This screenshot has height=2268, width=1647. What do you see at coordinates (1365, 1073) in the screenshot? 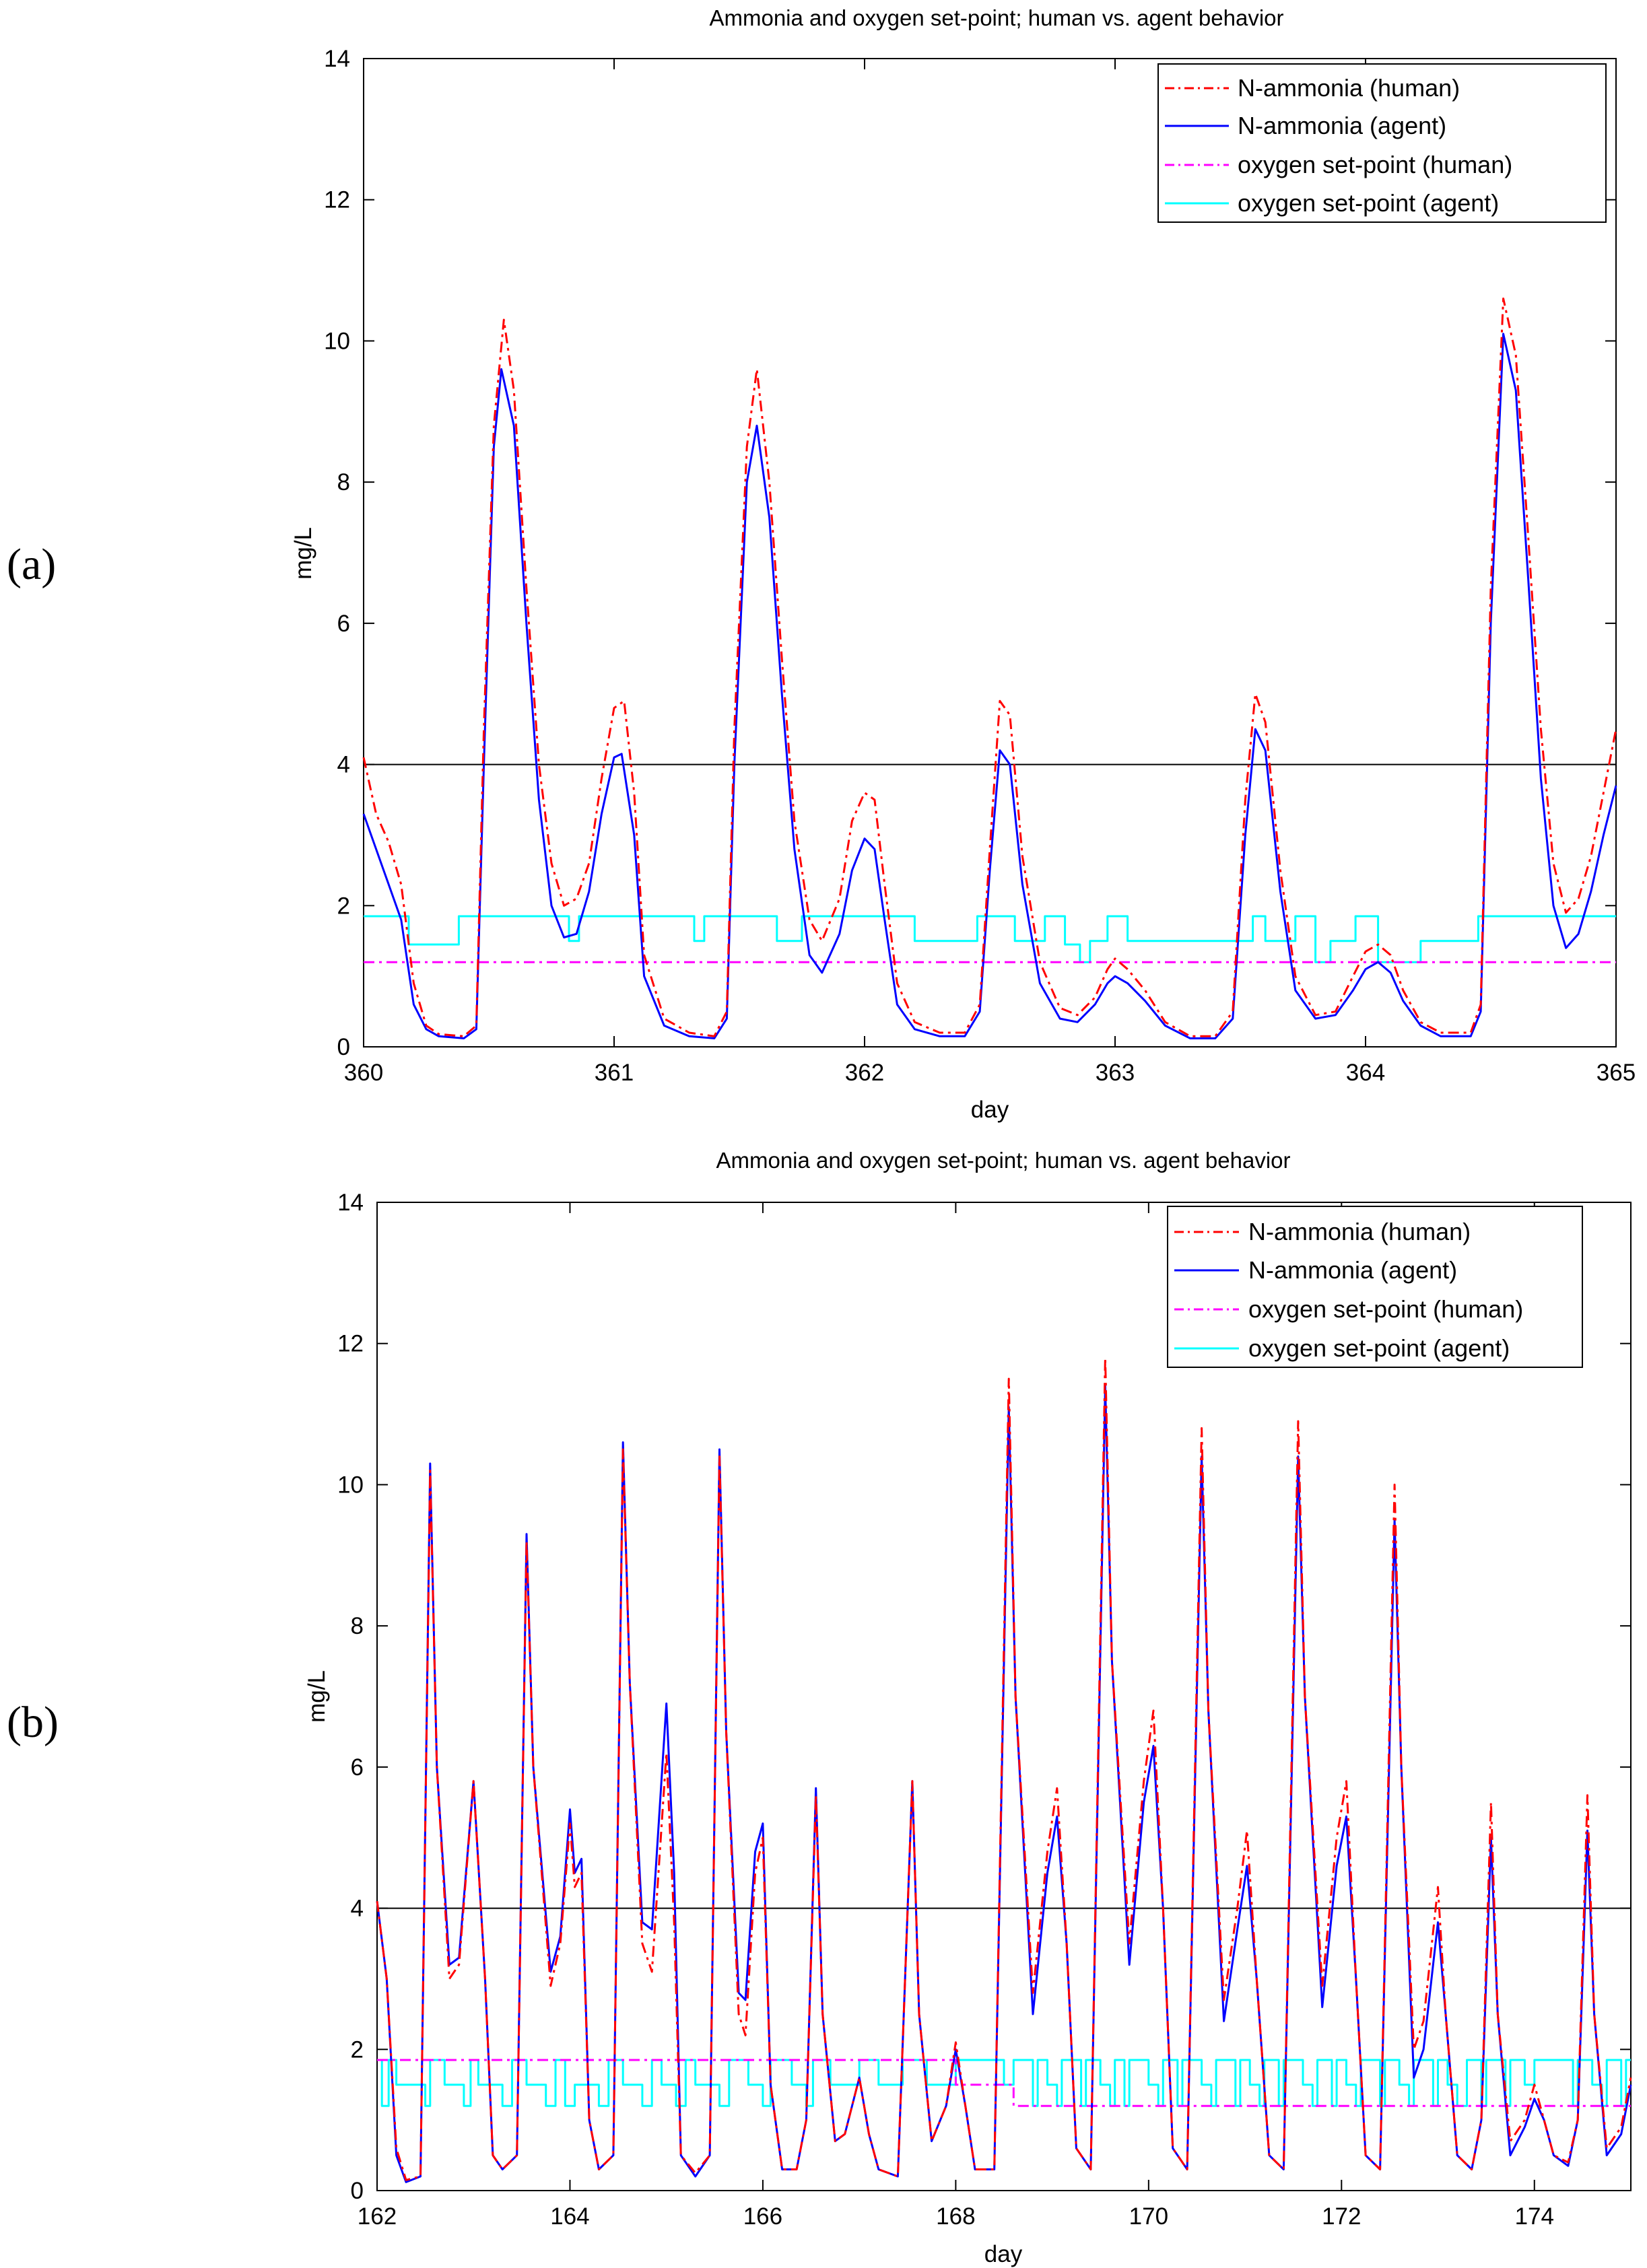
I see `x-tick-label: 364` at bounding box center [1365, 1073].